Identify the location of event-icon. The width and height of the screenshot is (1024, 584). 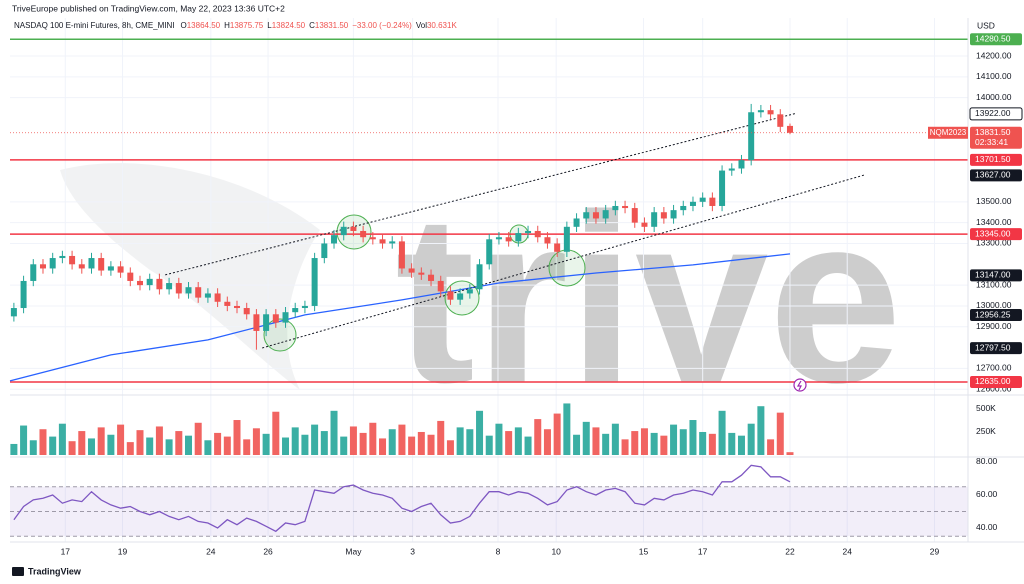
(800, 385).